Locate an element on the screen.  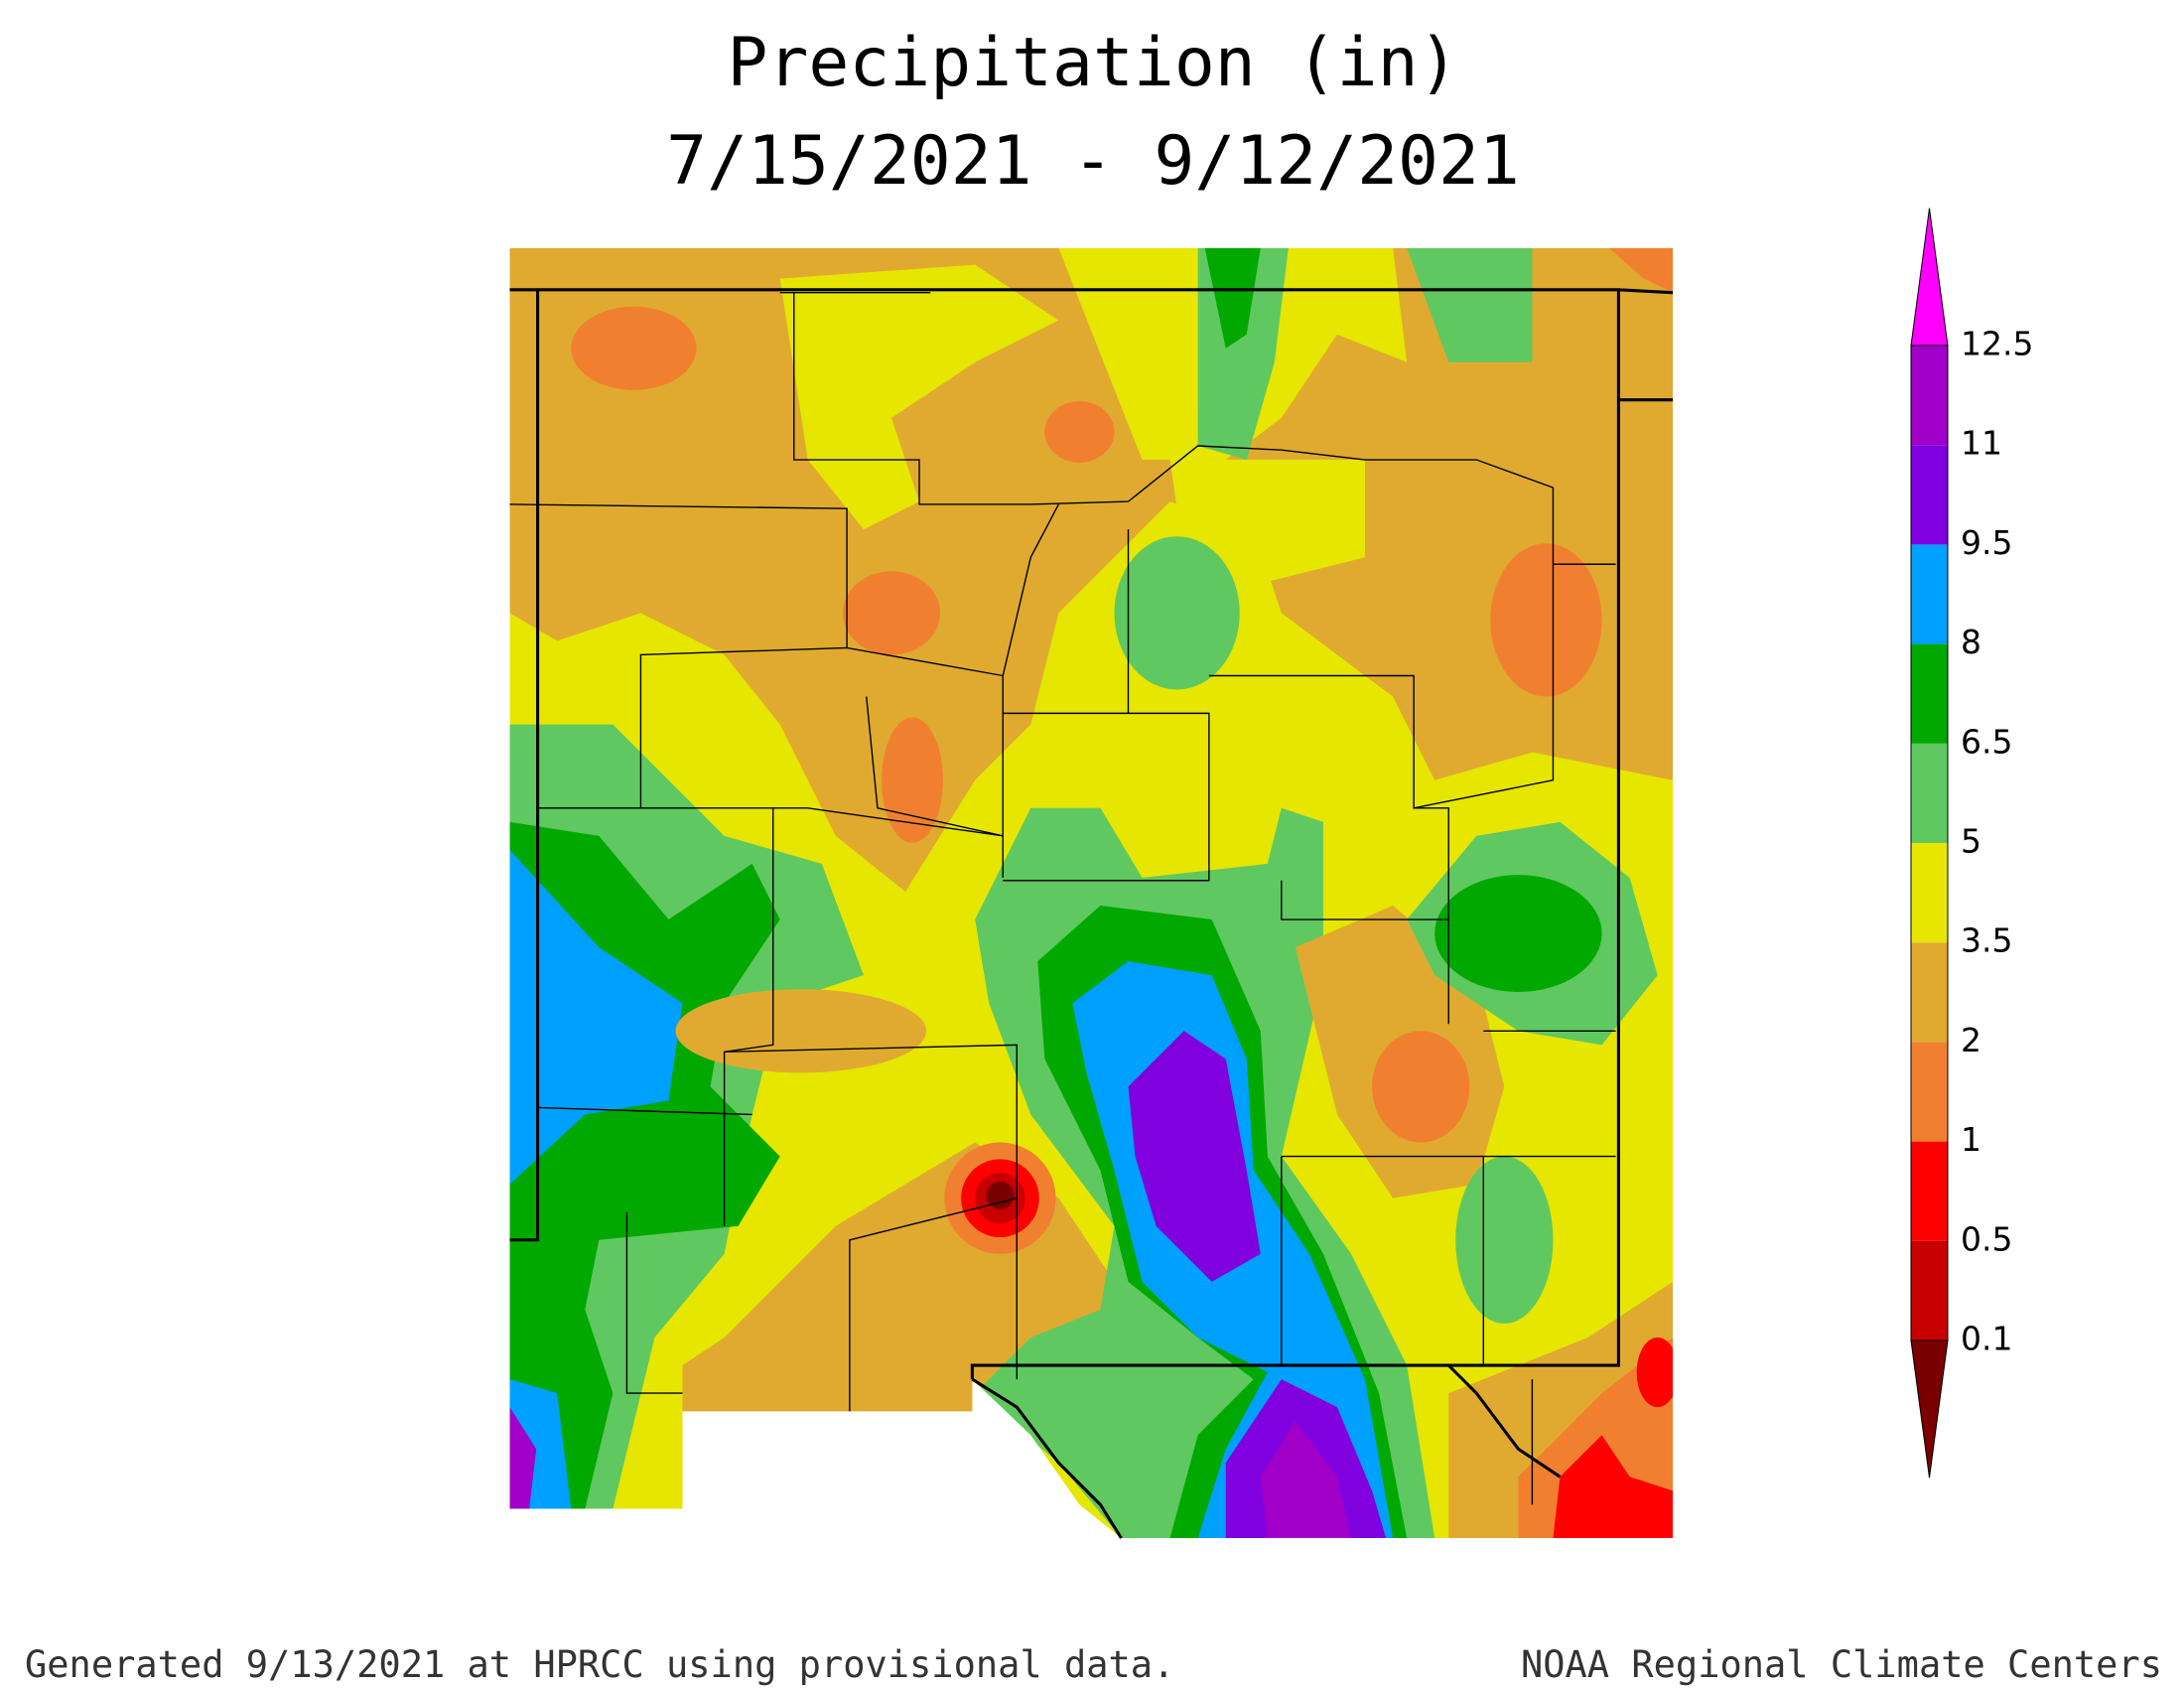
colorbar-label: 2 is located at coordinates (1971, 1040).